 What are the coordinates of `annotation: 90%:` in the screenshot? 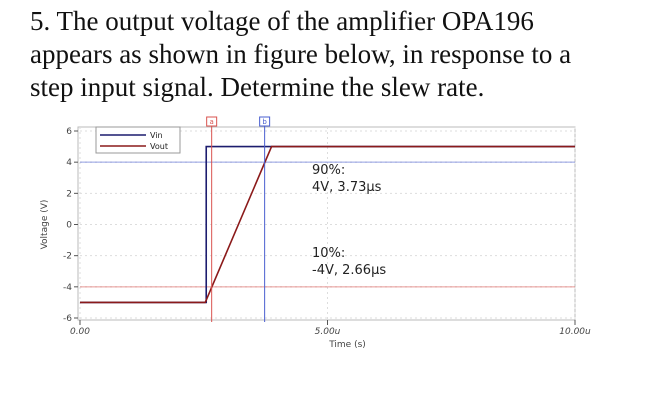 It's located at (328, 170).